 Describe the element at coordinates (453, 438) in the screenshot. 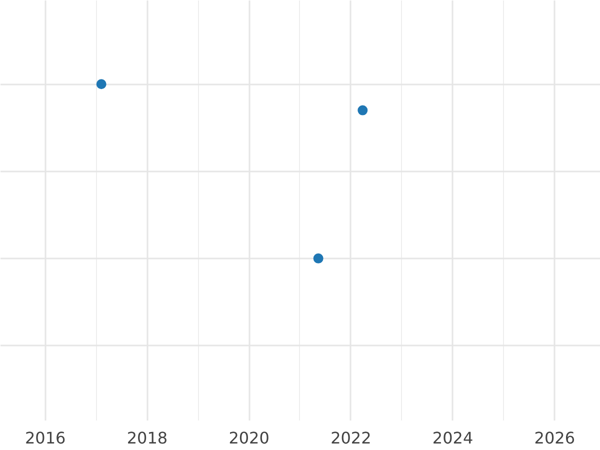

I see `x-tick-label: 2024` at that location.